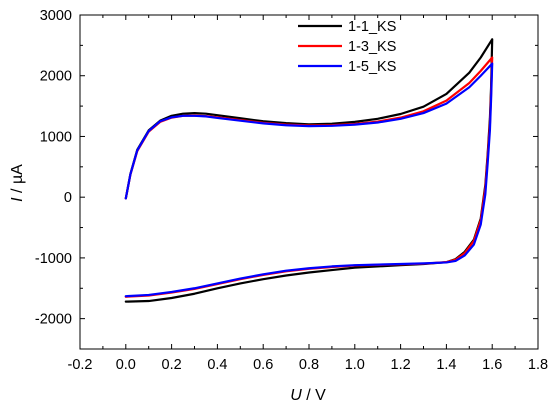  I want to click on x-axis-title-symbol: U, so click(296, 395).